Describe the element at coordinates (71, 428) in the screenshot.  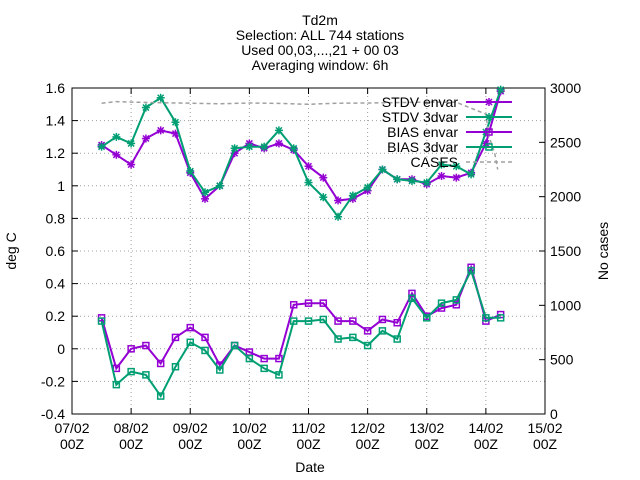
I see `x-tick-date: 07/02` at that location.